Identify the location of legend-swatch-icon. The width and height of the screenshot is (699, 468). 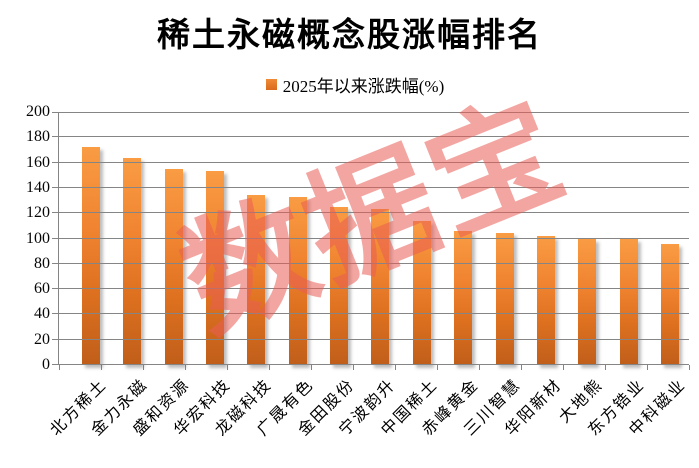
(271, 84).